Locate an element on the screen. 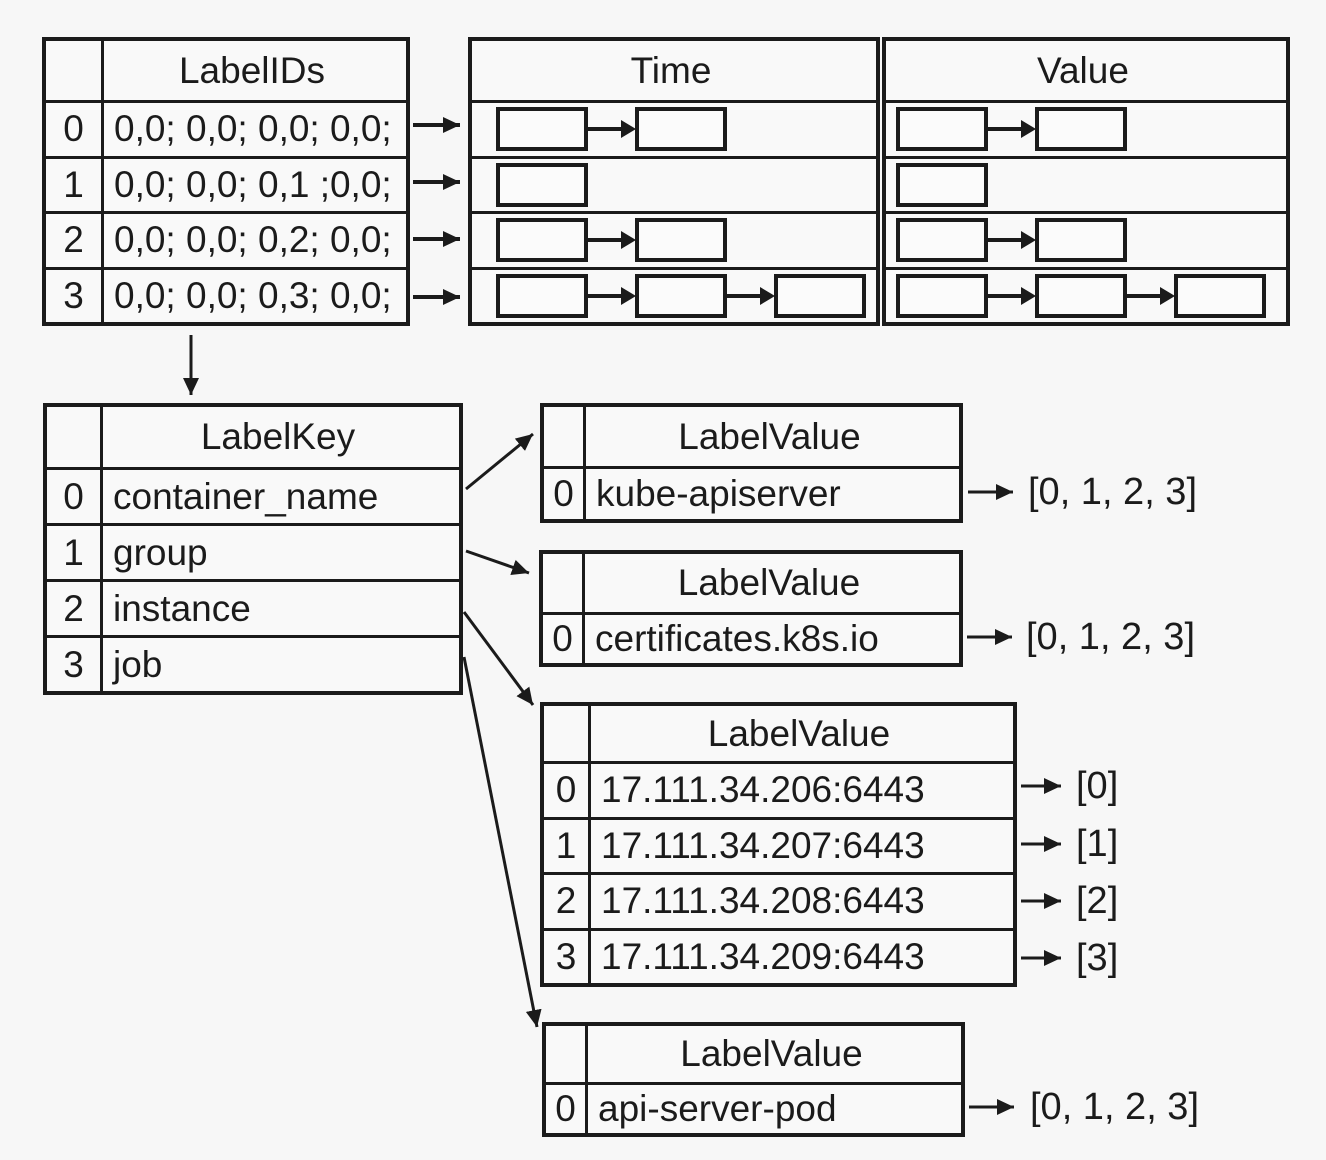 This screenshot has width=1326, height=1160. labelvalue-row-2: 2 17.111.34.208:6443 is located at coordinates (778, 900).